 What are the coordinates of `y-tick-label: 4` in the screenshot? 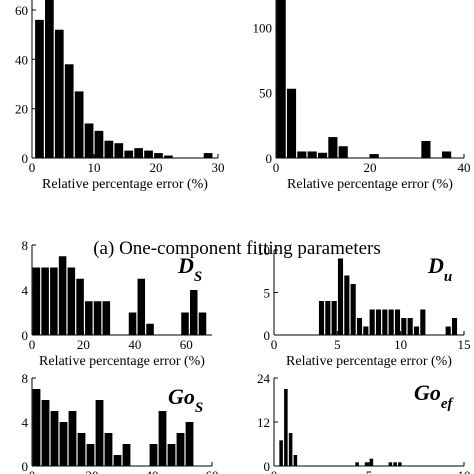 It's located at (25, 290).